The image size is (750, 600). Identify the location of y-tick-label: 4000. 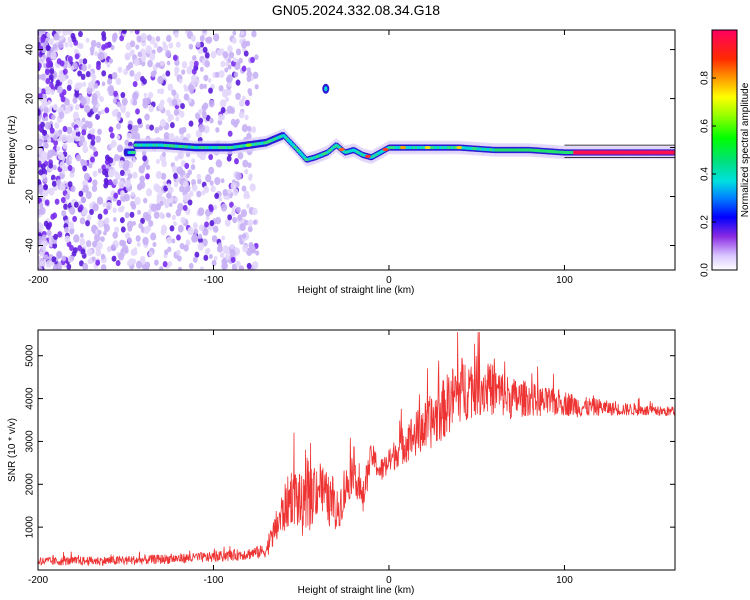
(30, 398).